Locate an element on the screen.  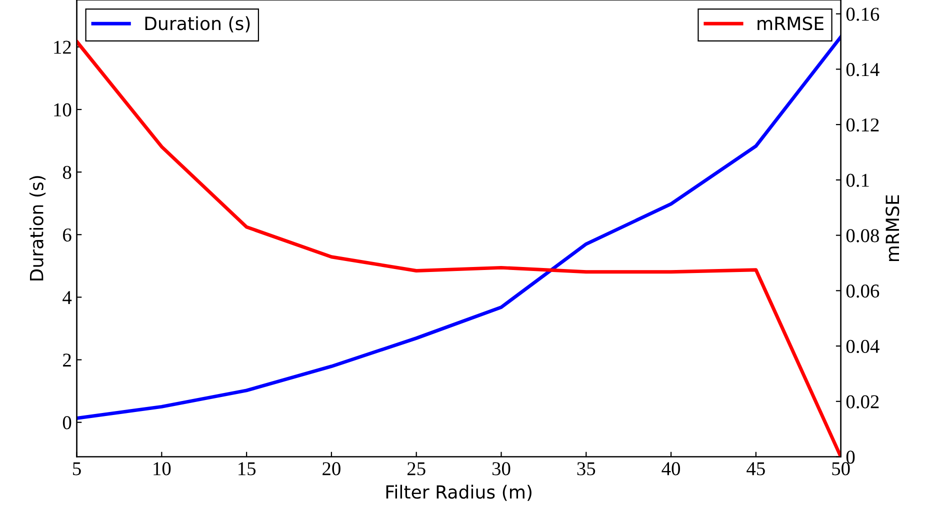
y-tick-label: 6 is located at coordinates (67, 235).